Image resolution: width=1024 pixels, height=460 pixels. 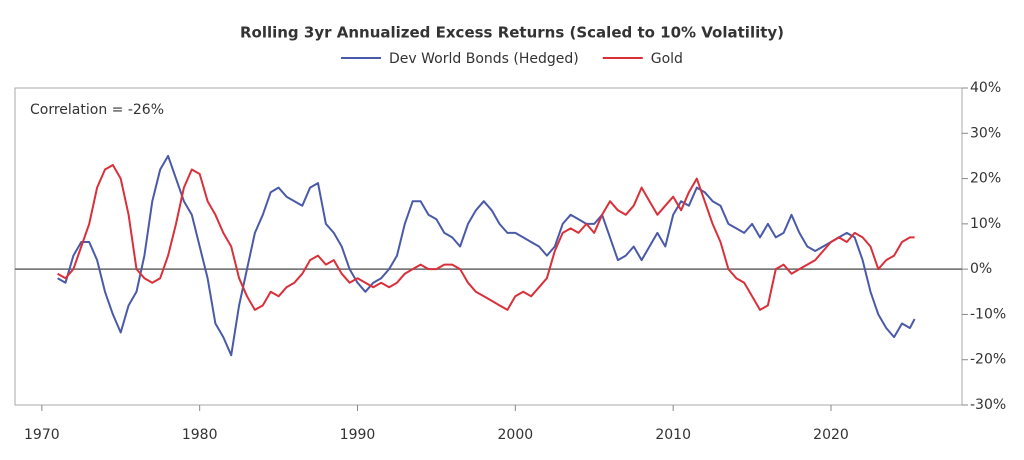 I want to click on x-tick-label: 1990, so click(x=358, y=435).